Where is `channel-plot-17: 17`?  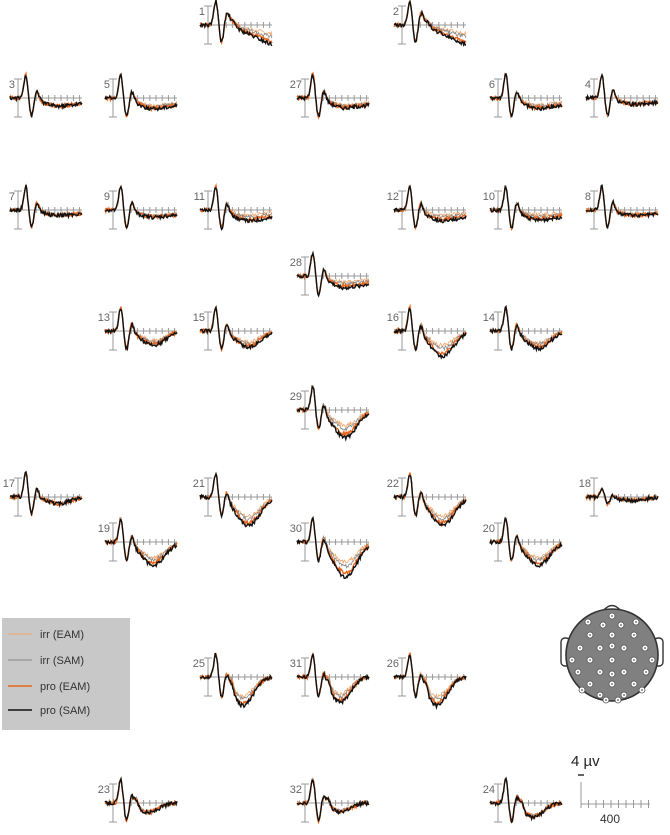 channel-plot-17: 17 is located at coordinates (43, 493).